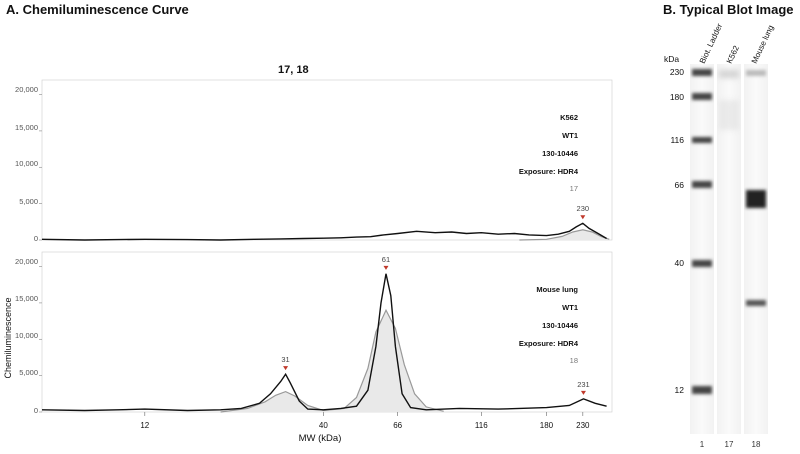 The width and height of the screenshot is (800, 454). I want to click on x-tick: 230, so click(583, 425).